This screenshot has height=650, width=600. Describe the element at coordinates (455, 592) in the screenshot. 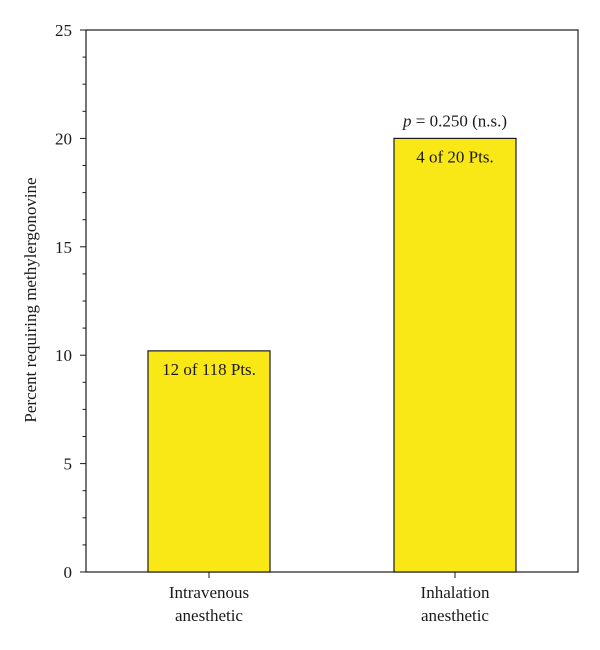

I see `x-tick-label: Inhalation` at that location.